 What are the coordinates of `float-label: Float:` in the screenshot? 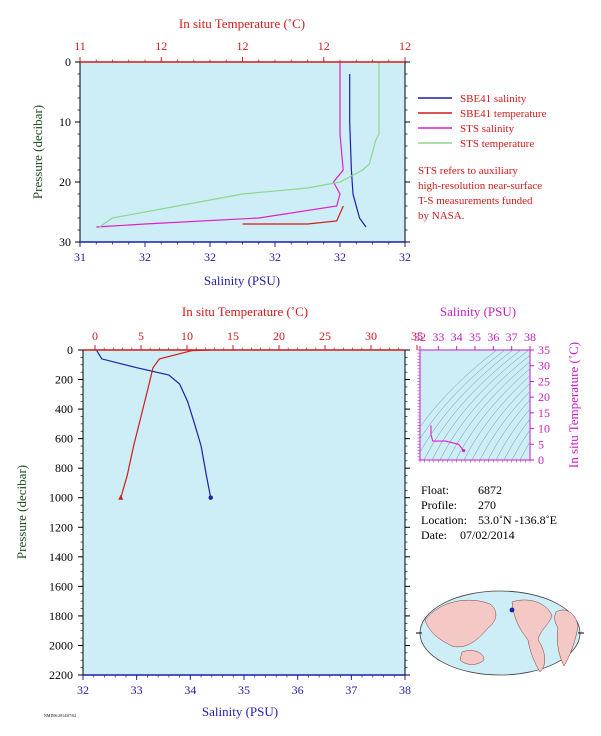 It's located at (435, 490).